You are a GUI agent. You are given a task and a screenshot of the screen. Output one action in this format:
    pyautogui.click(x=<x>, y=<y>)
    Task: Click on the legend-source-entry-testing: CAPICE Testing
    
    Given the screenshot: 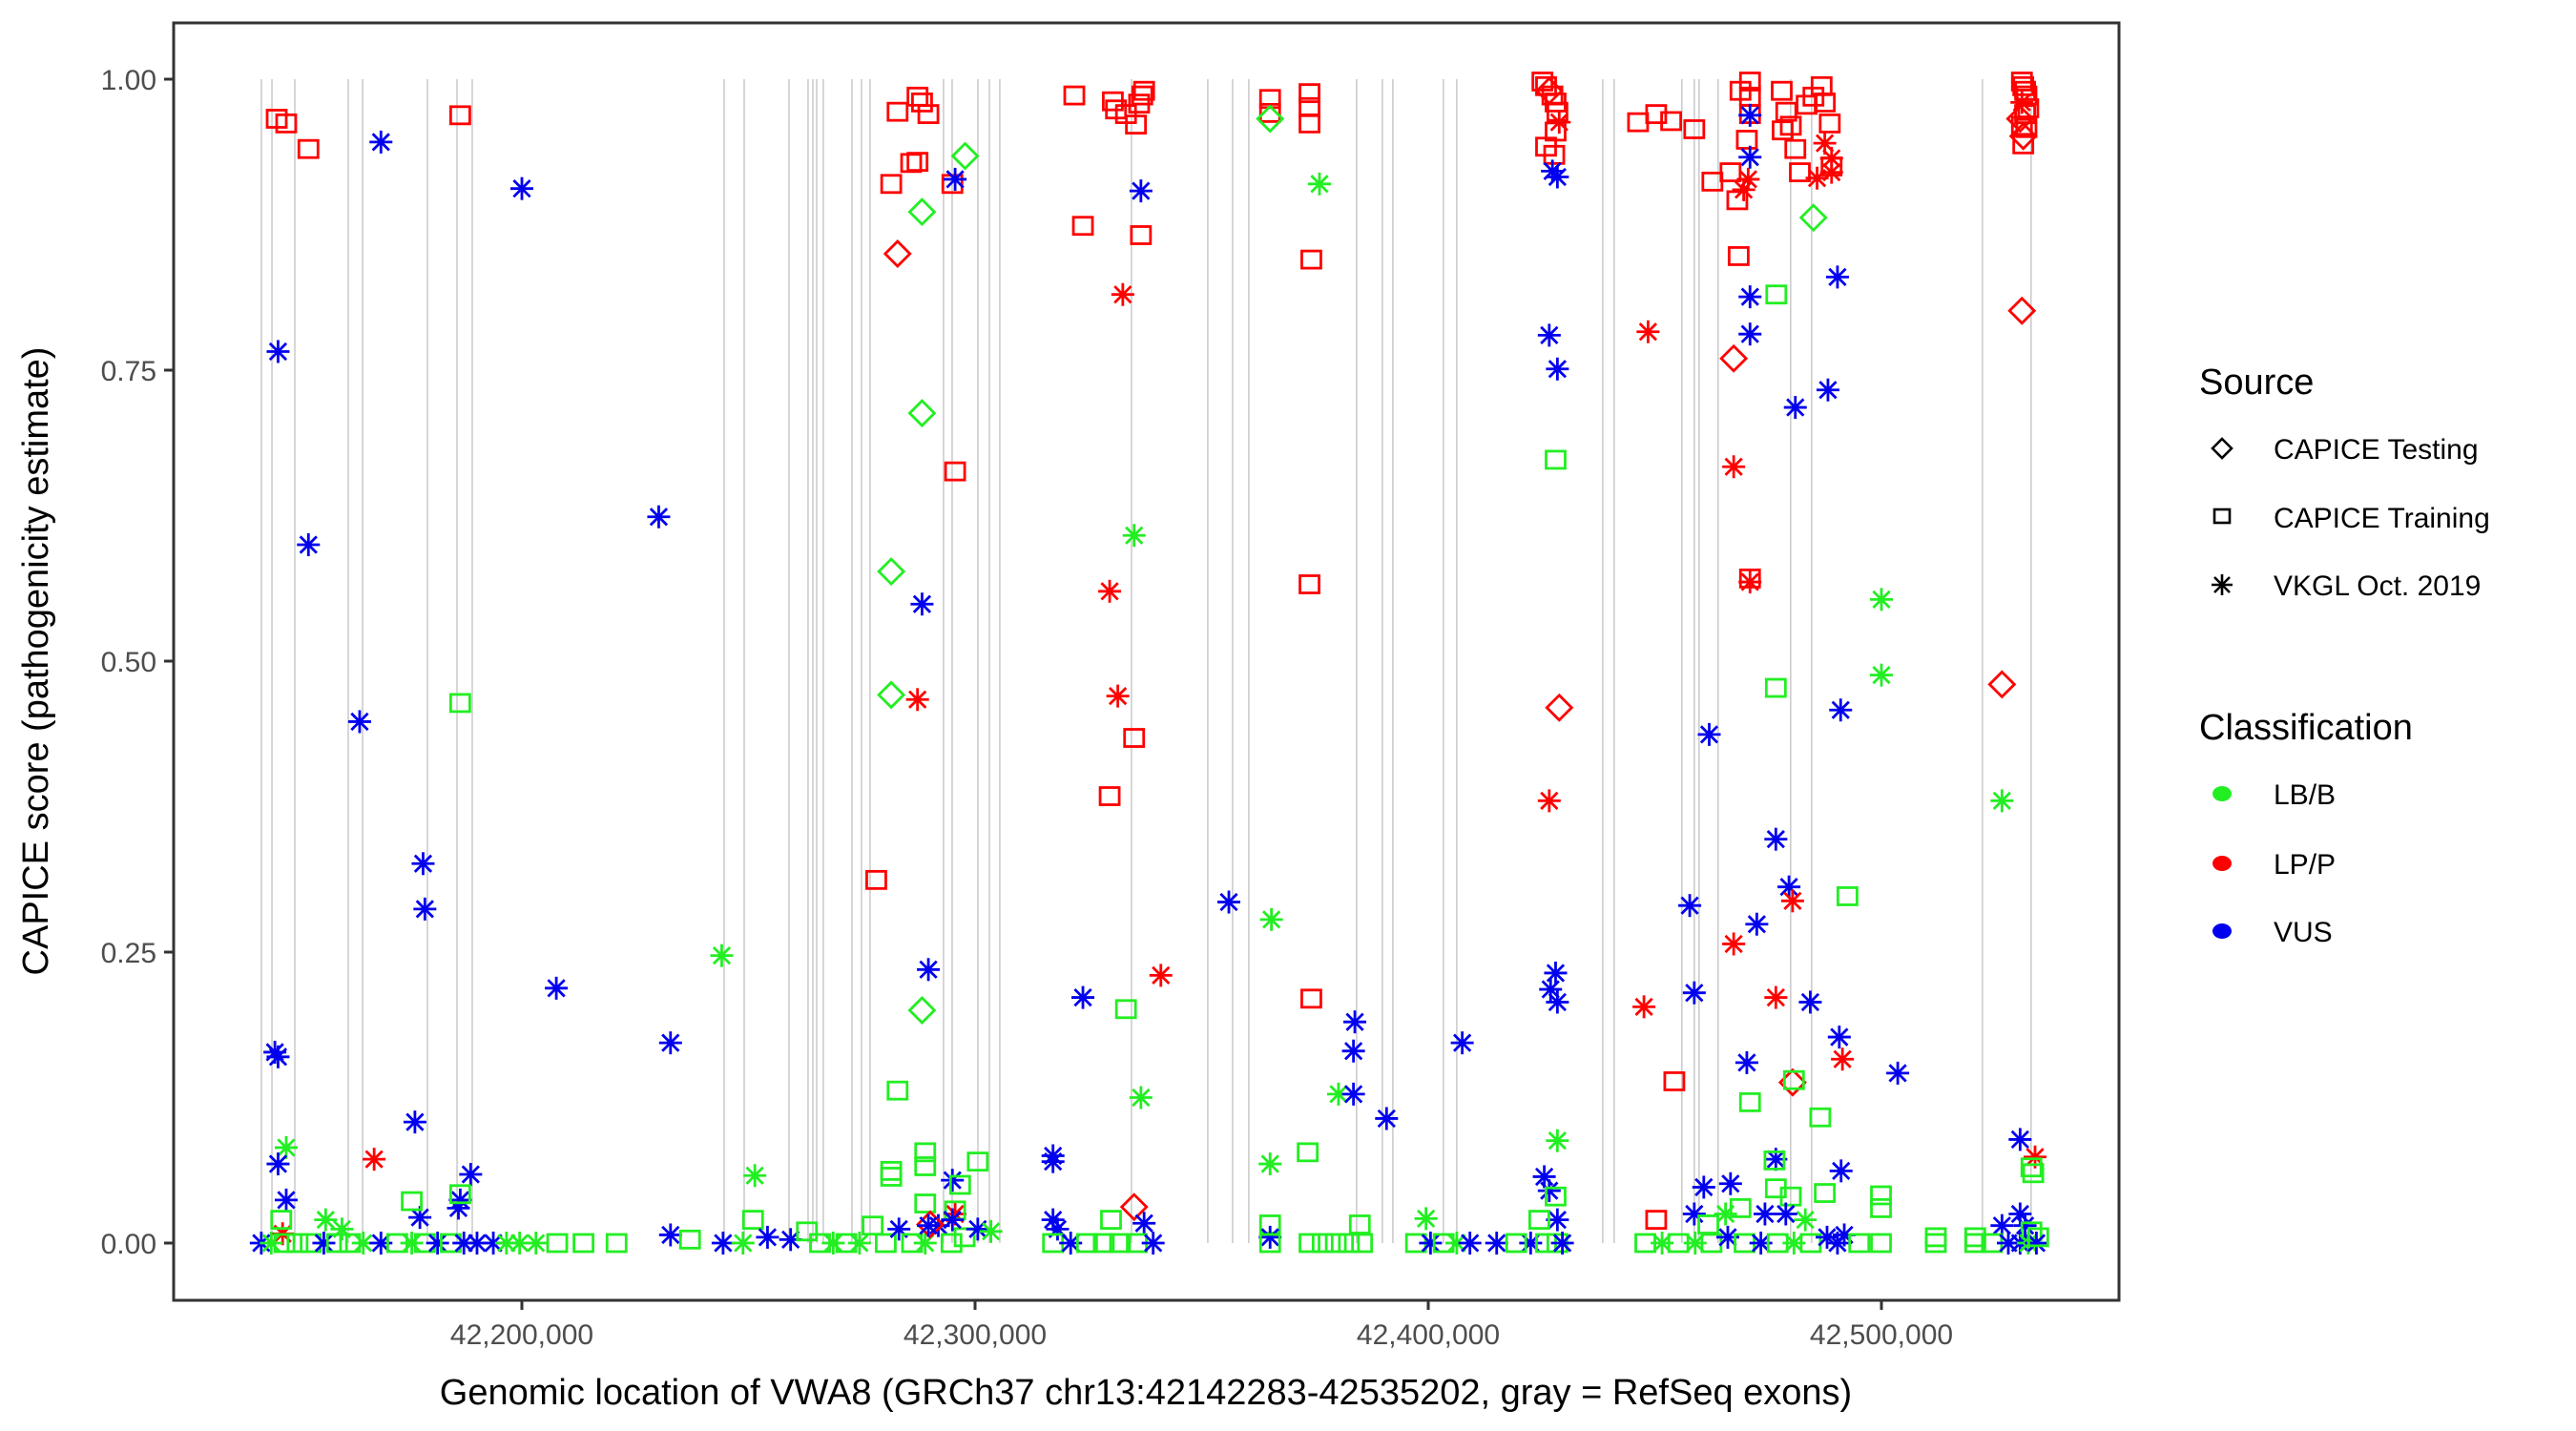 What is the action you would take?
    pyautogui.click(x=2345, y=450)
    